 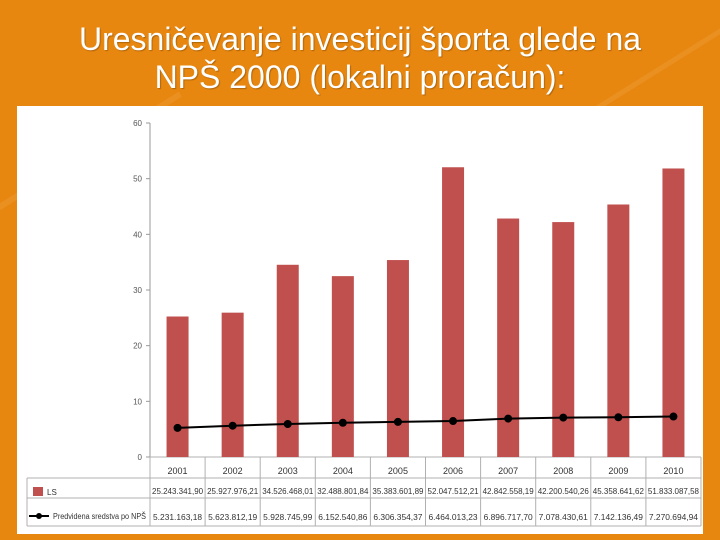 I want to click on x-category-label: 2002, so click(x=233, y=471).